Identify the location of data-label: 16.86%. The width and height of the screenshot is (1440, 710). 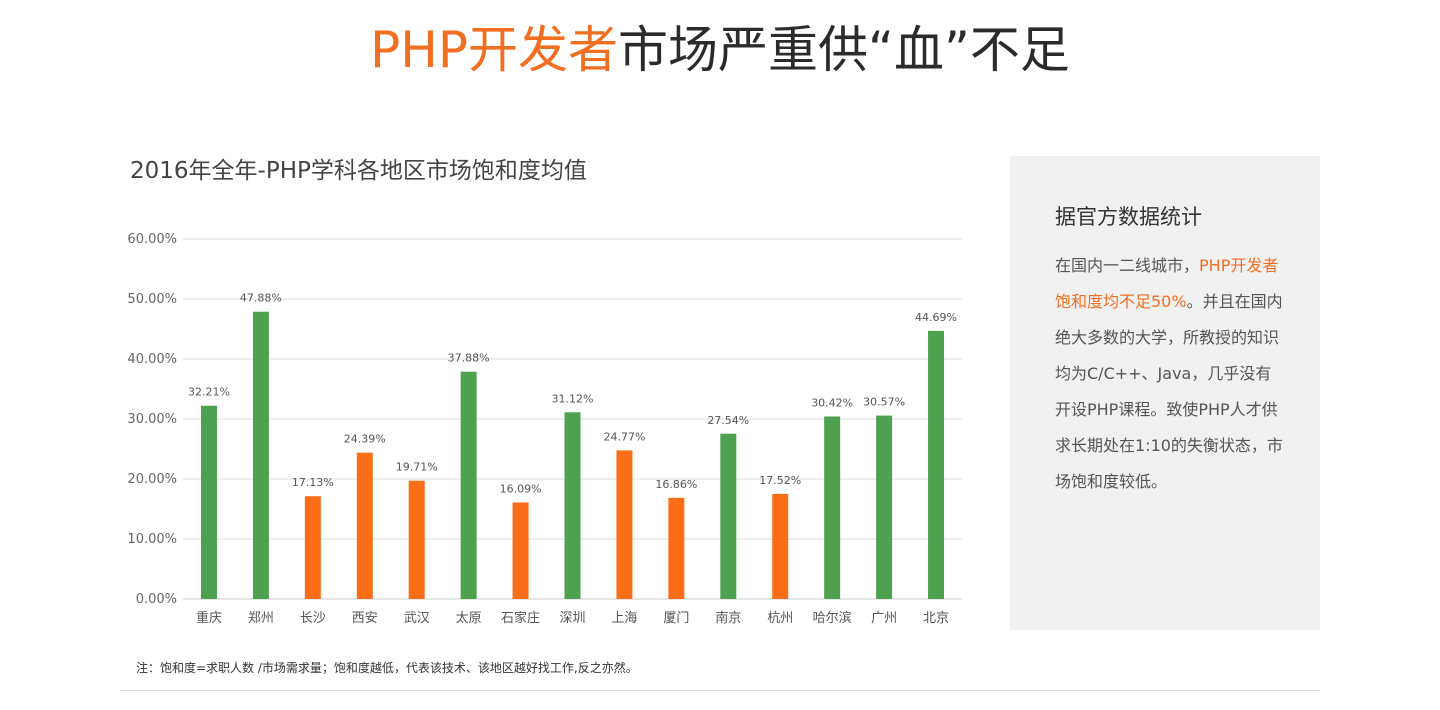
(676, 484).